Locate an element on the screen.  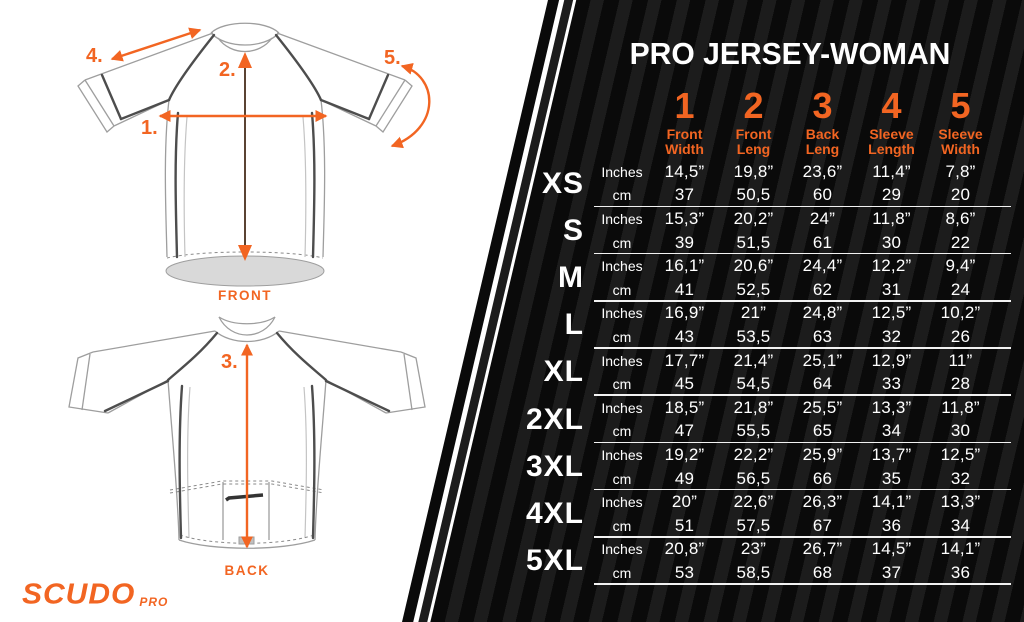
value-inches: 17,7” is located at coordinates (684, 360).